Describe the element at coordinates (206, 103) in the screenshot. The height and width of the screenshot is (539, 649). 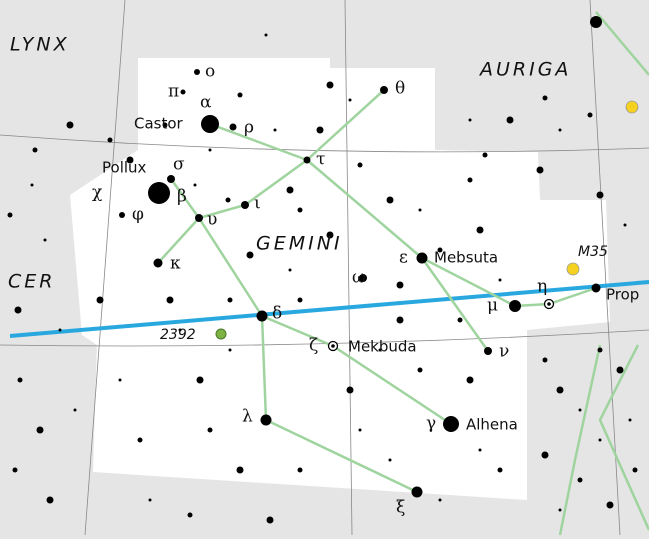
I see `greek-letter: α` at that location.